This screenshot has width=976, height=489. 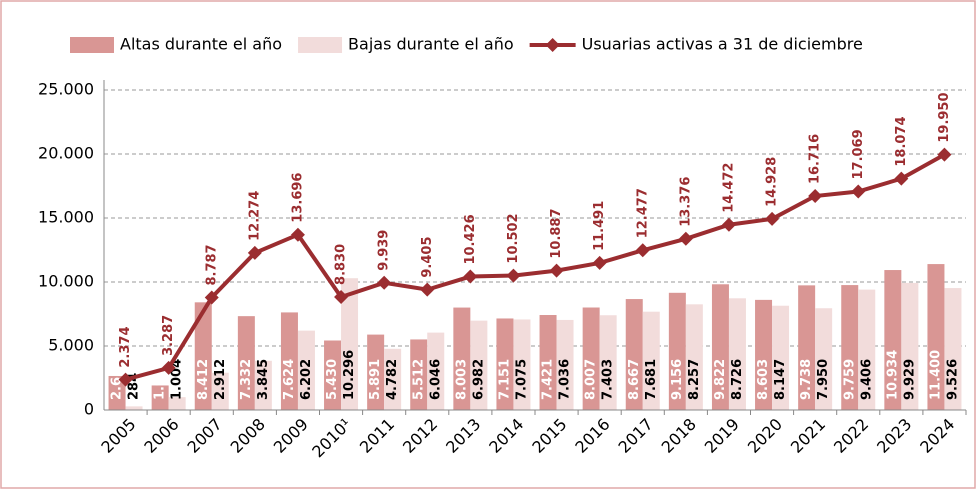 I want to click on bar-value-label: 7.036, so click(x=565, y=379).